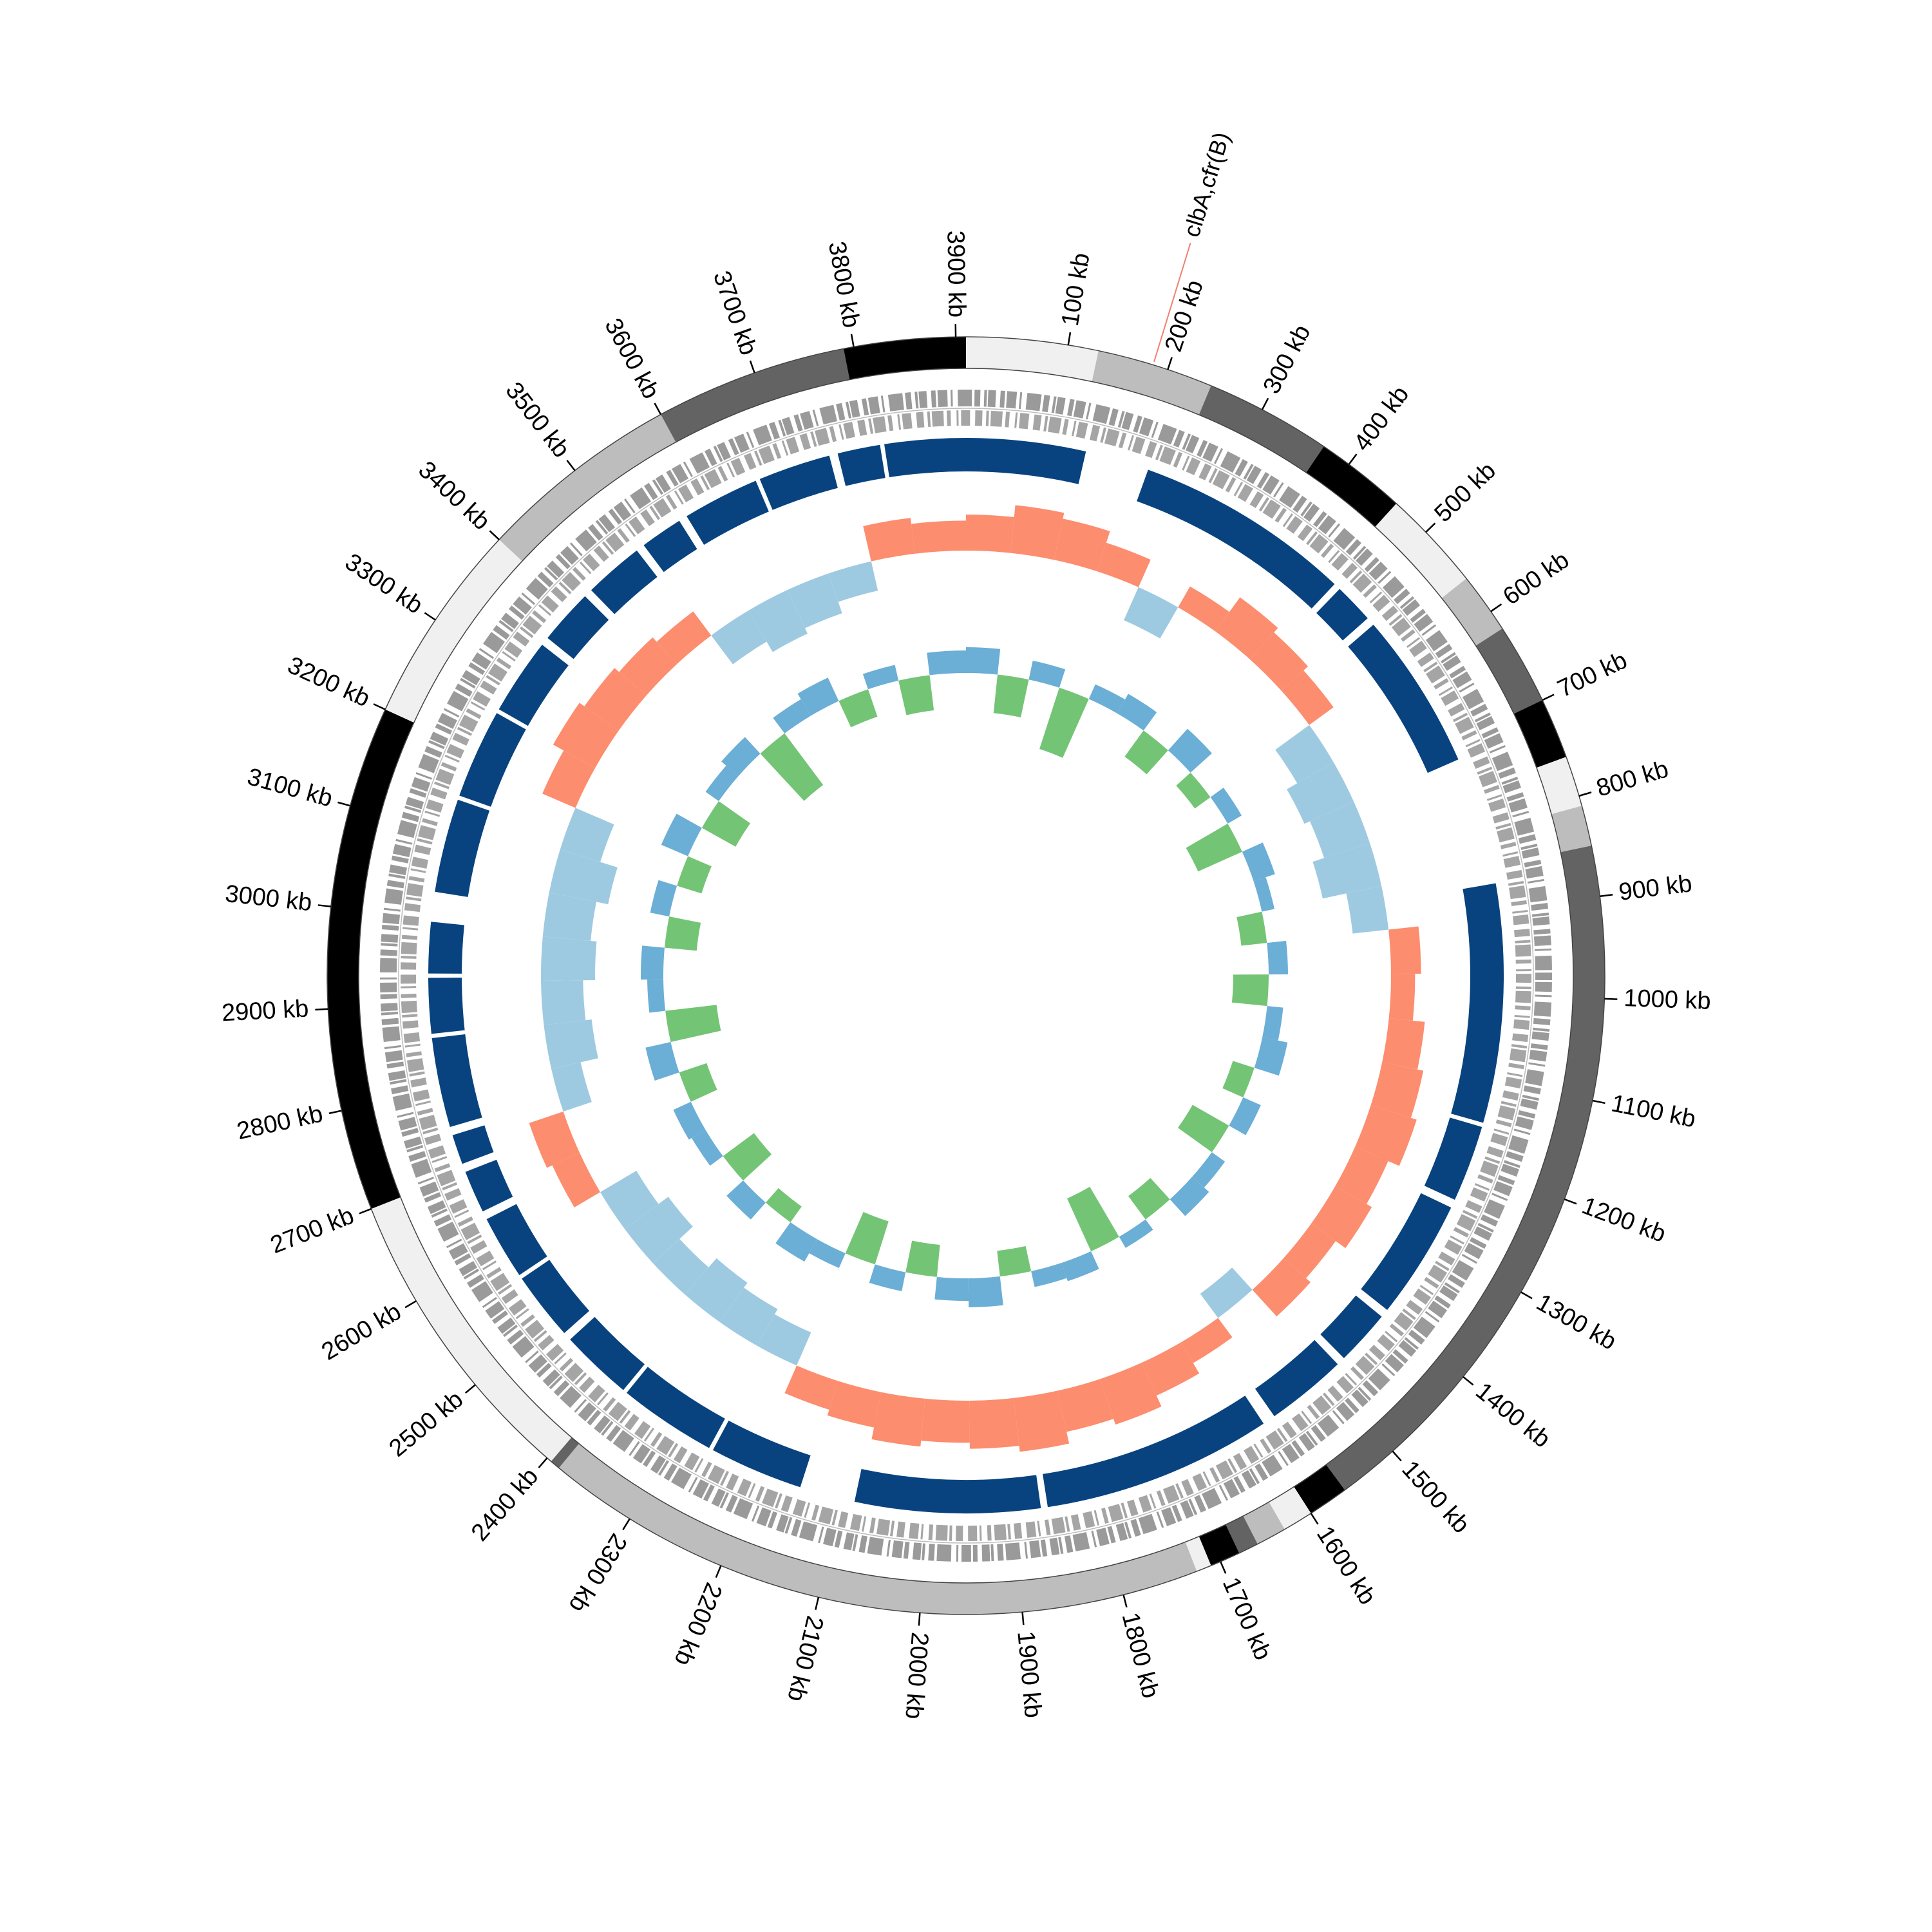 The height and width of the screenshot is (1932, 1932). Describe the element at coordinates (265, 1011) in the screenshot. I see `tick-label: 2900 kb` at that location.